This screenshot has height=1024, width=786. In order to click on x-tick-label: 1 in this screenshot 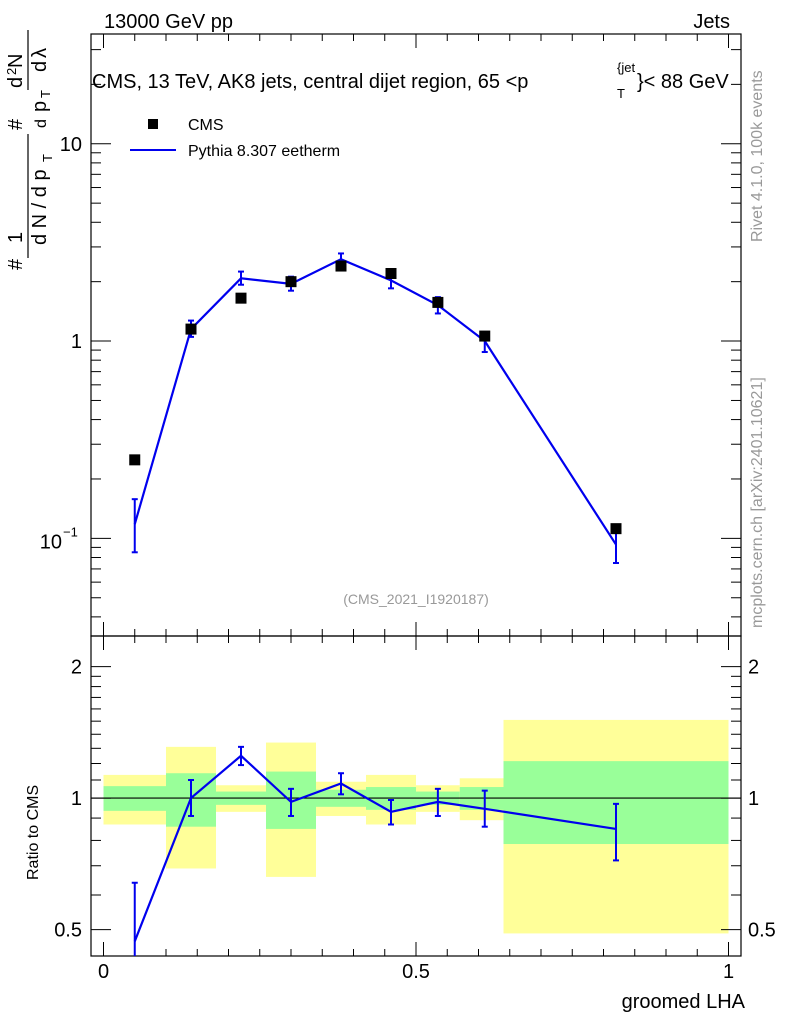, I will do `click(728, 972)`.